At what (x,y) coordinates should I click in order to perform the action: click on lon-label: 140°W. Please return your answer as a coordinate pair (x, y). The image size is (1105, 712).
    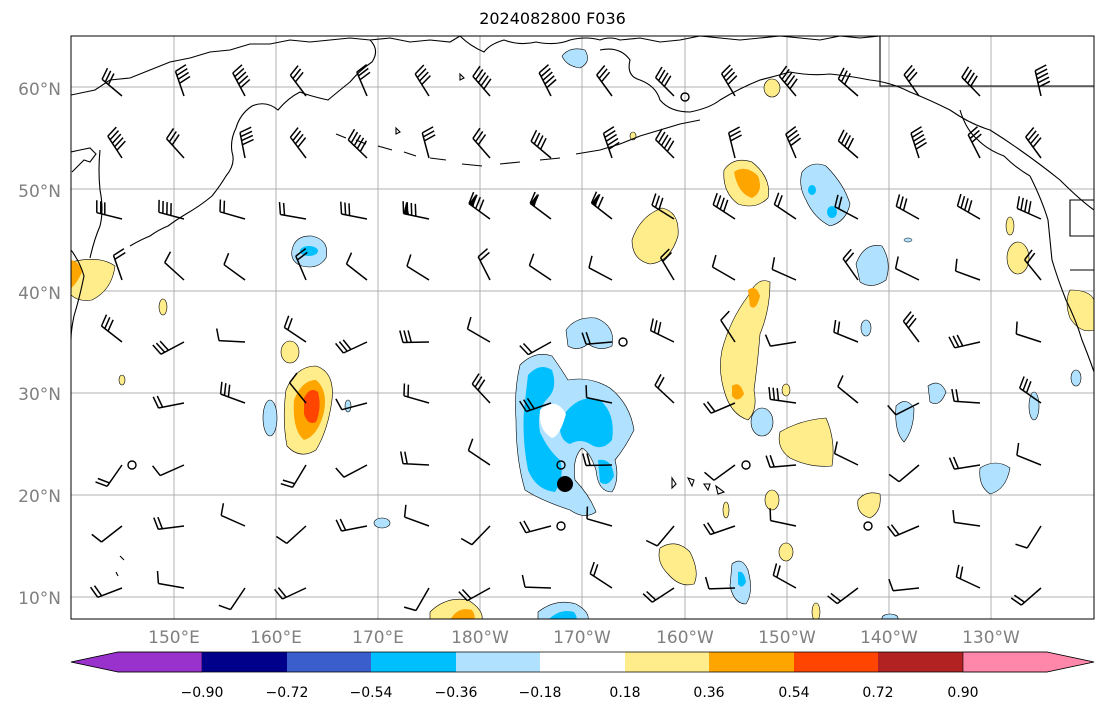
    Looking at the image, I should click on (889, 638).